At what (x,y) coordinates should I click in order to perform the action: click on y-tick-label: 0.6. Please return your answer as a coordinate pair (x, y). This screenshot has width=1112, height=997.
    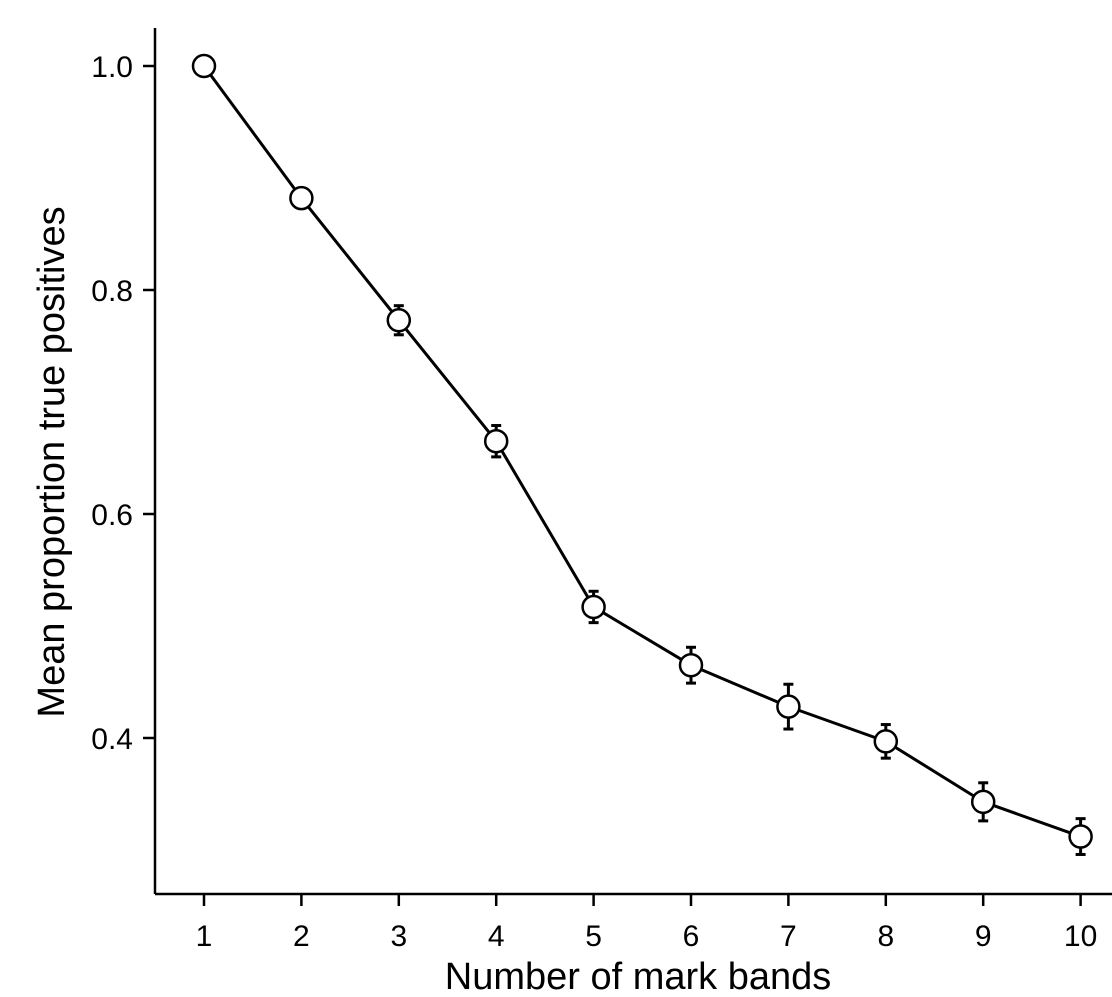
    Looking at the image, I should click on (112, 515).